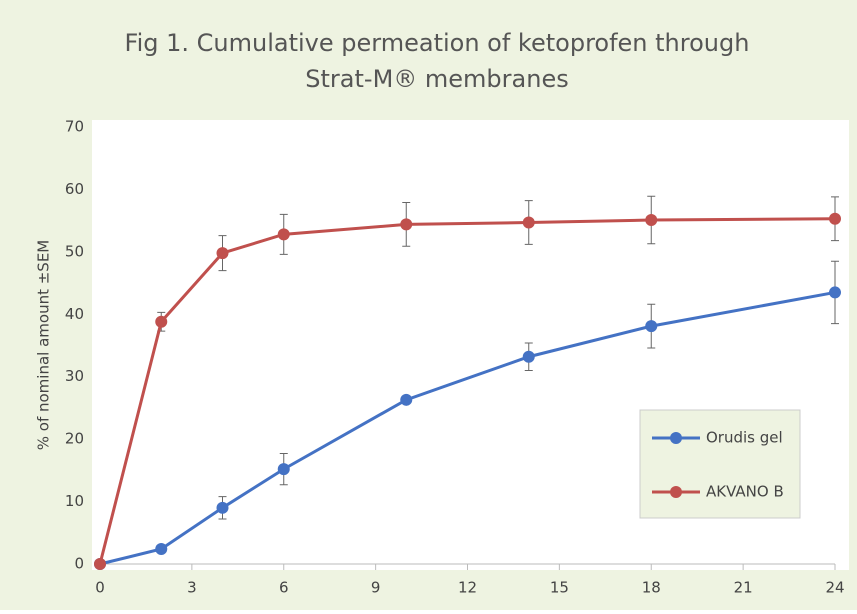 The image size is (857, 614). What do you see at coordinates (745, 492) in the screenshot?
I see `legend-label: AKVANO B` at bounding box center [745, 492].